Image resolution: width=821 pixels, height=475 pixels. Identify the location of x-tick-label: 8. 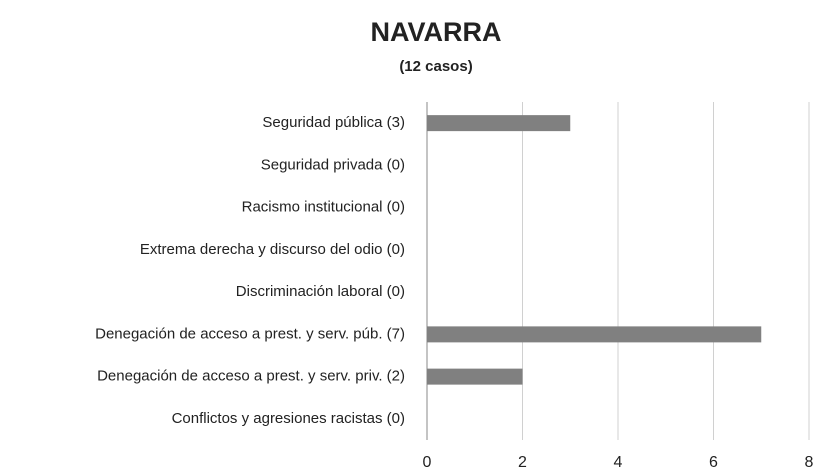
(809, 462).